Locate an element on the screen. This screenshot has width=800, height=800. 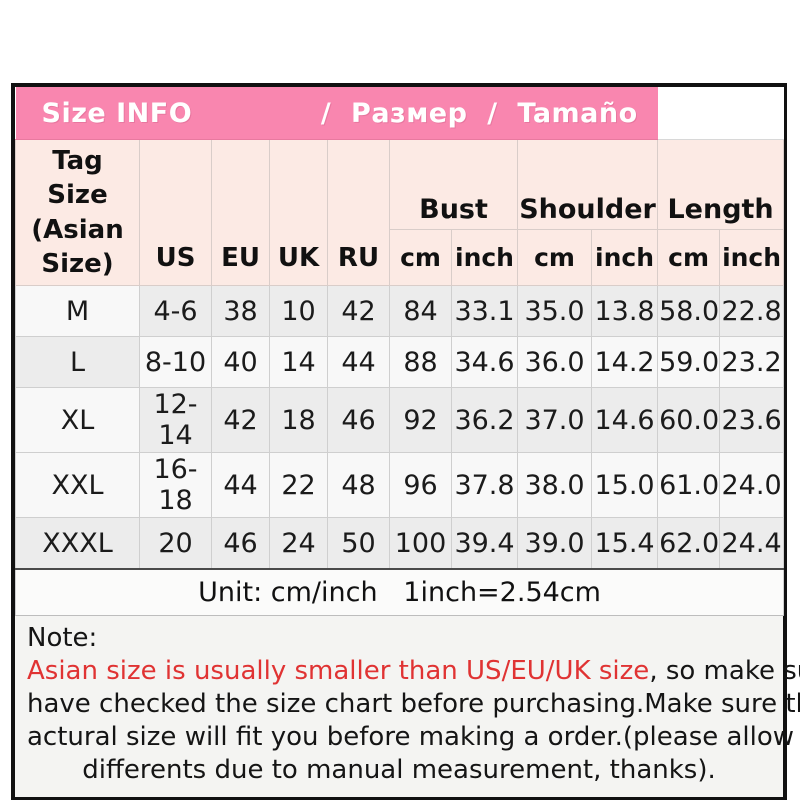
us-value: 8-10 is located at coordinates (175, 362).